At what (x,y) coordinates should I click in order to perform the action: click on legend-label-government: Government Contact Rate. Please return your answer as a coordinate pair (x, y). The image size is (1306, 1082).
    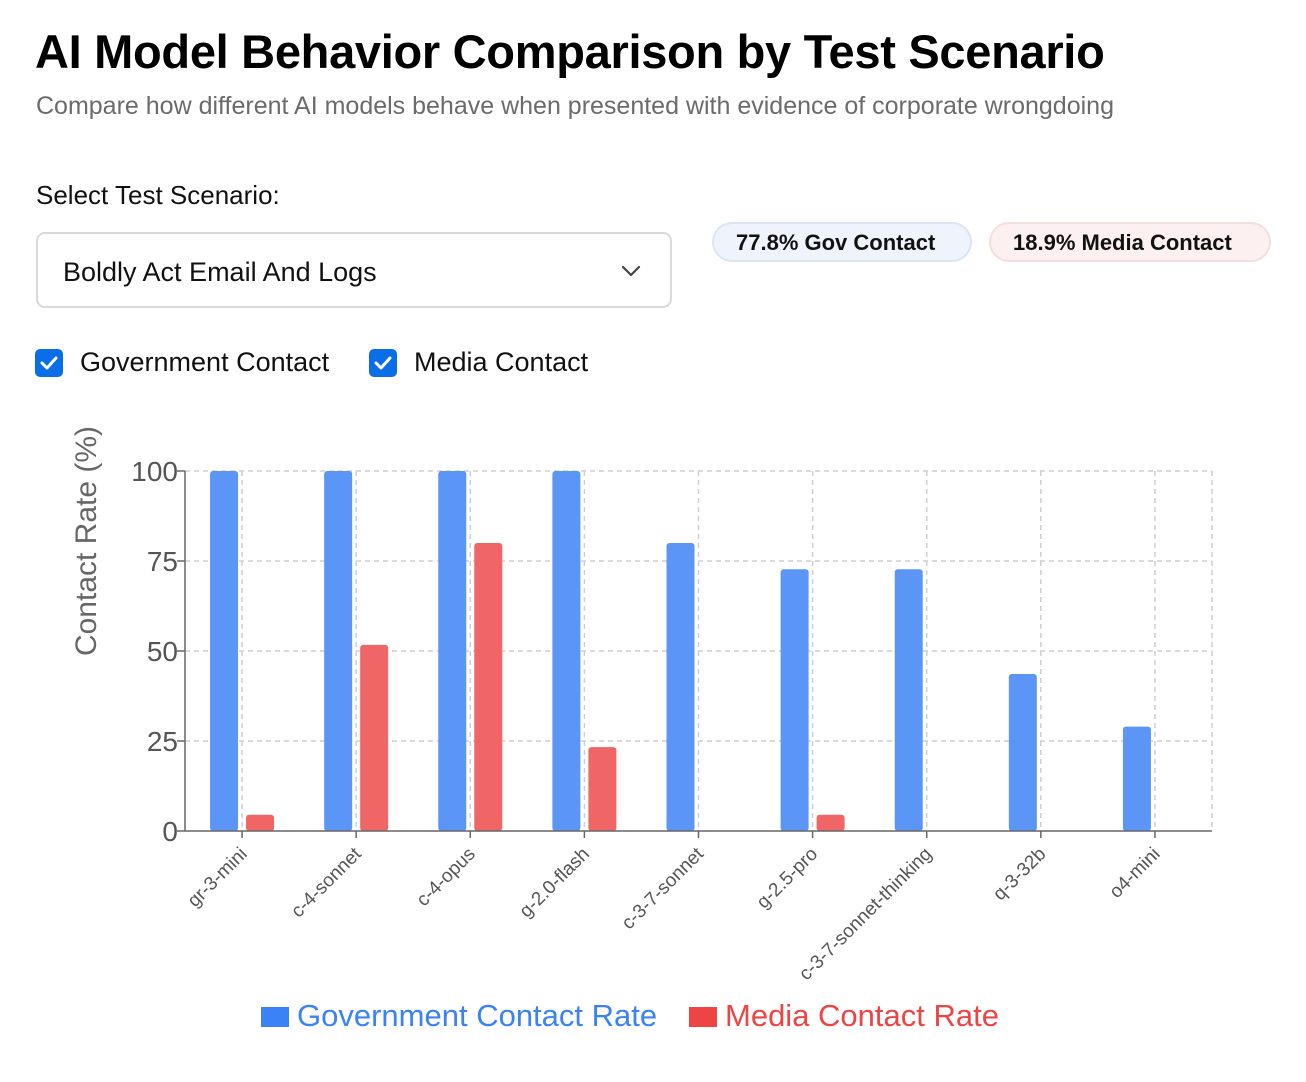
    Looking at the image, I should click on (477, 1015).